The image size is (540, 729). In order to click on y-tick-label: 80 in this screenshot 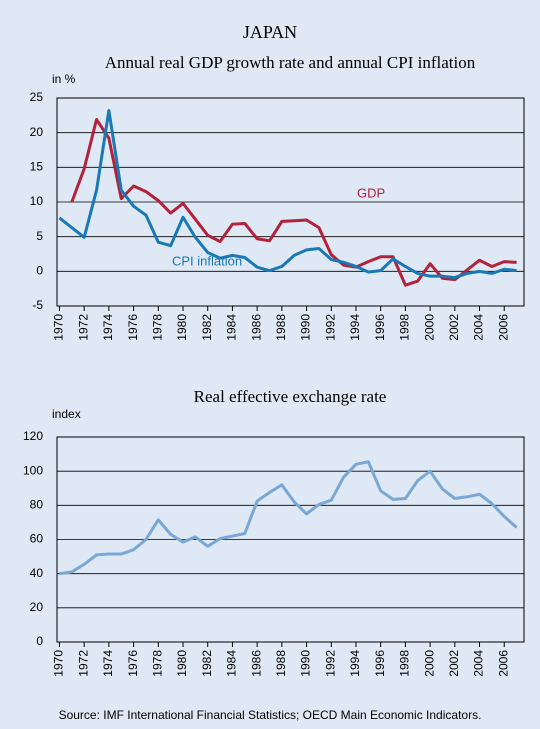, I will do `click(37, 505)`.